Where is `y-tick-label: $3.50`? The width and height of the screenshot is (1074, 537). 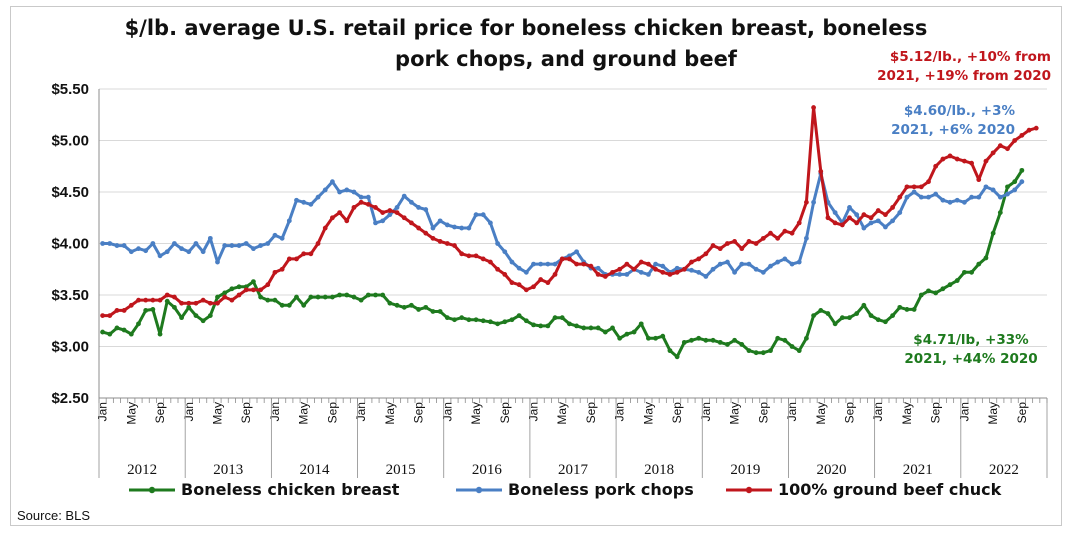
y-tick-label: $3.50 is located at coordinates (70, 295).